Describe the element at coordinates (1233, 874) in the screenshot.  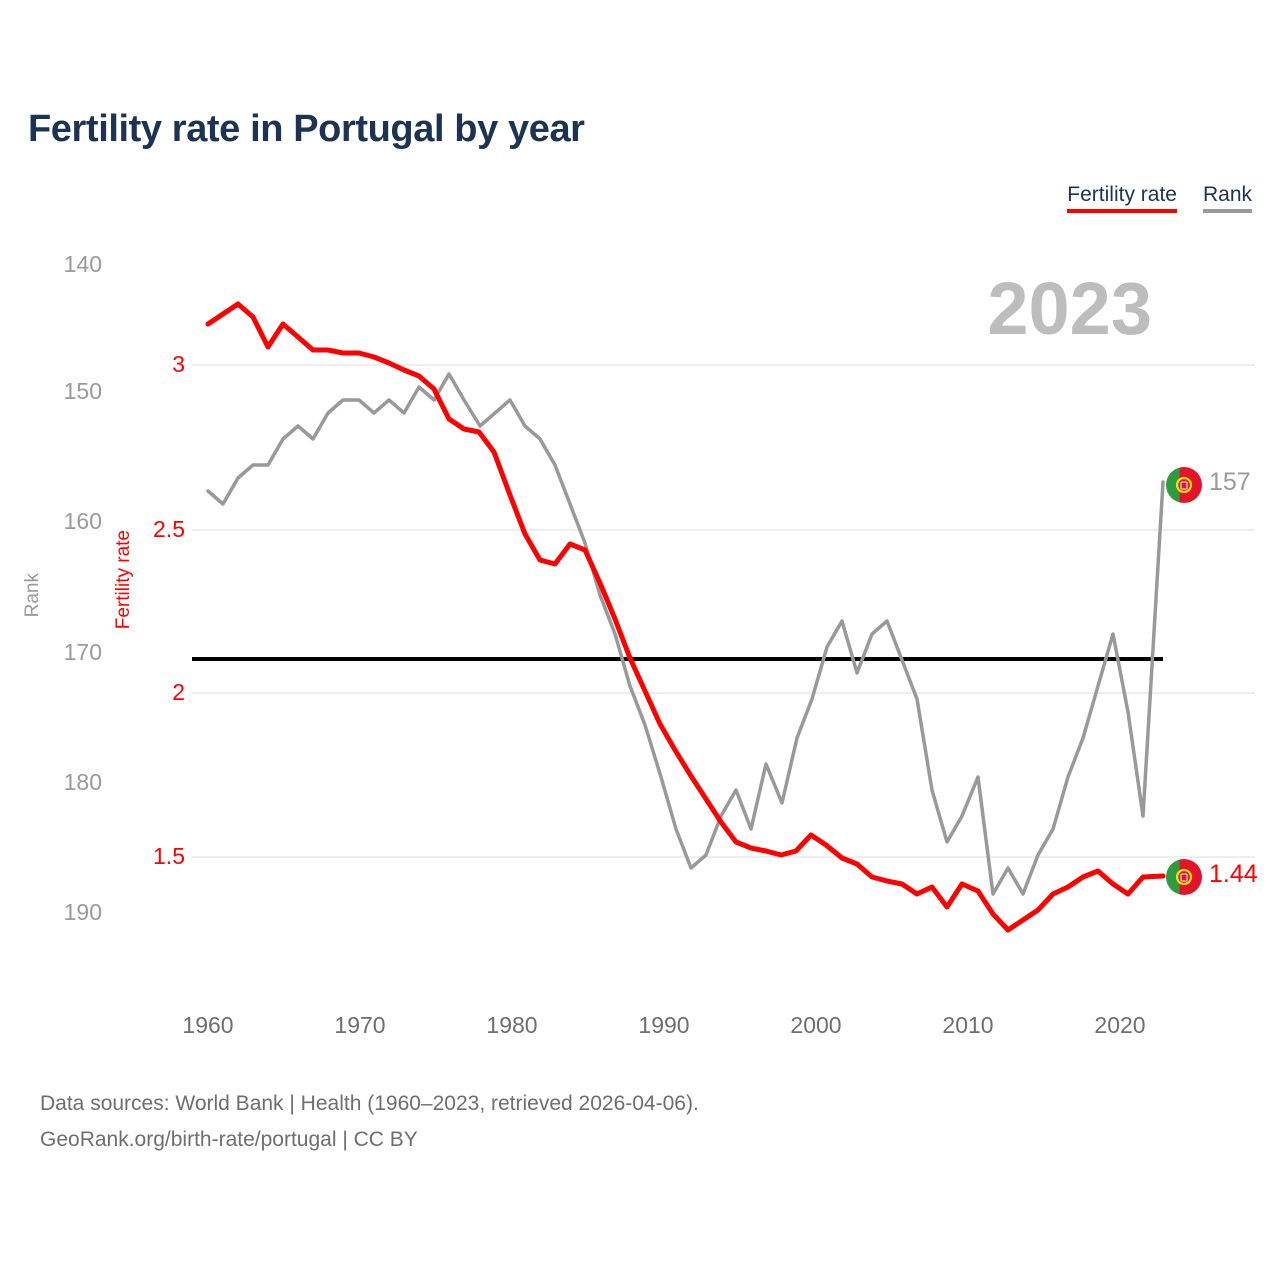
I see `endpoint-label-fertility: 1.44` at that location.